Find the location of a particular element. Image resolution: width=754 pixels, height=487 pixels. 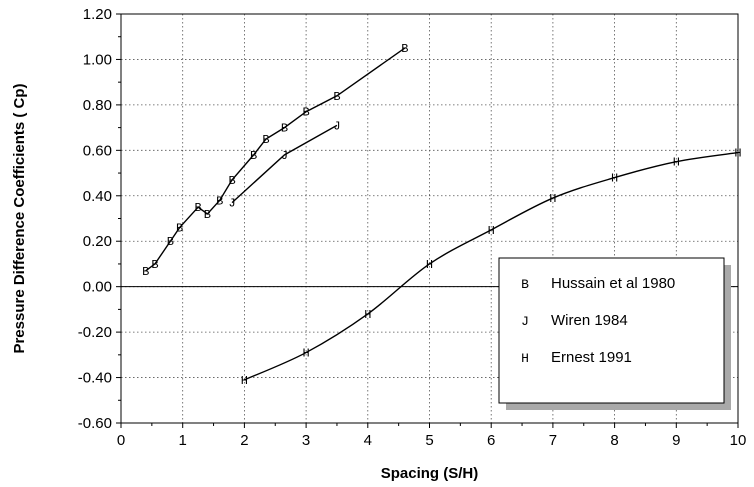

x-tick-label: 2 is located at coordinates (244, 440).